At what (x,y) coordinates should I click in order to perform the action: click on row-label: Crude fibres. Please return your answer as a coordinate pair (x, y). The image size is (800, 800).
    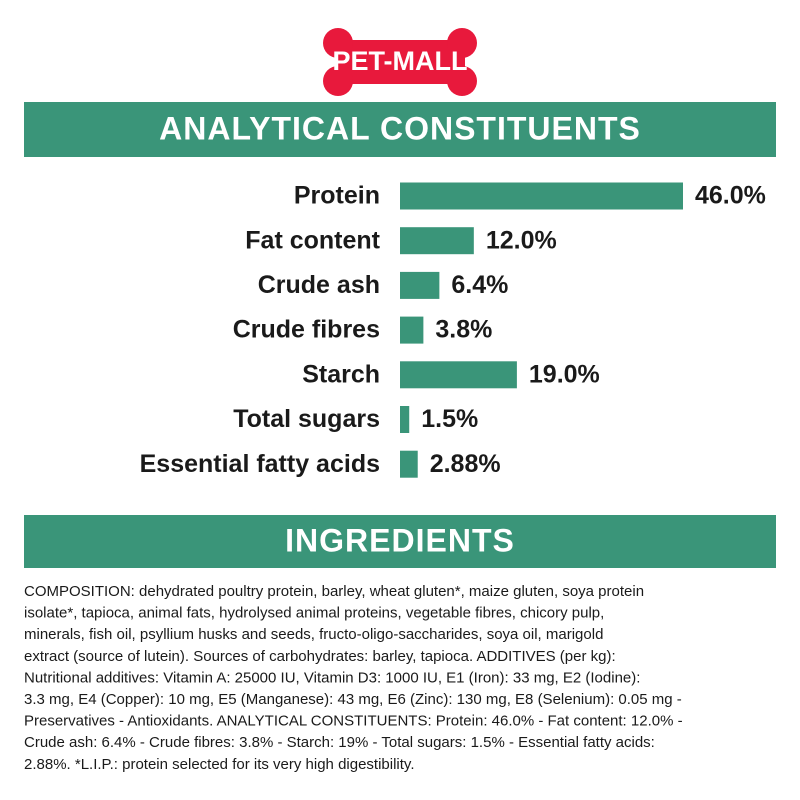
    Looking at the image, I should click on (306, 330).